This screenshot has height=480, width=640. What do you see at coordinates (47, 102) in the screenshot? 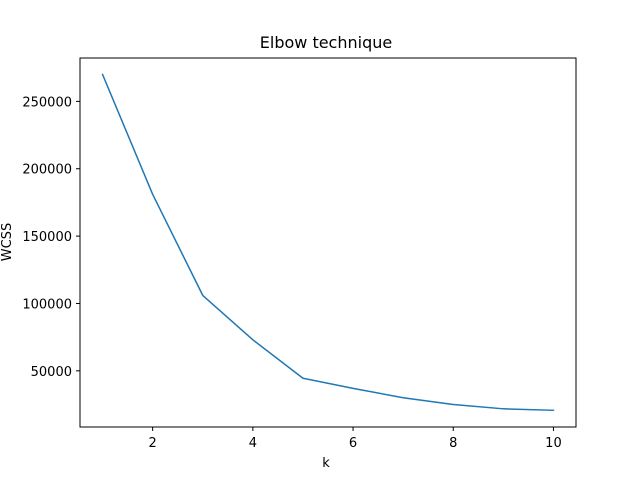
I see `y-tick-label: 250000` at bounding box center [47, 102].